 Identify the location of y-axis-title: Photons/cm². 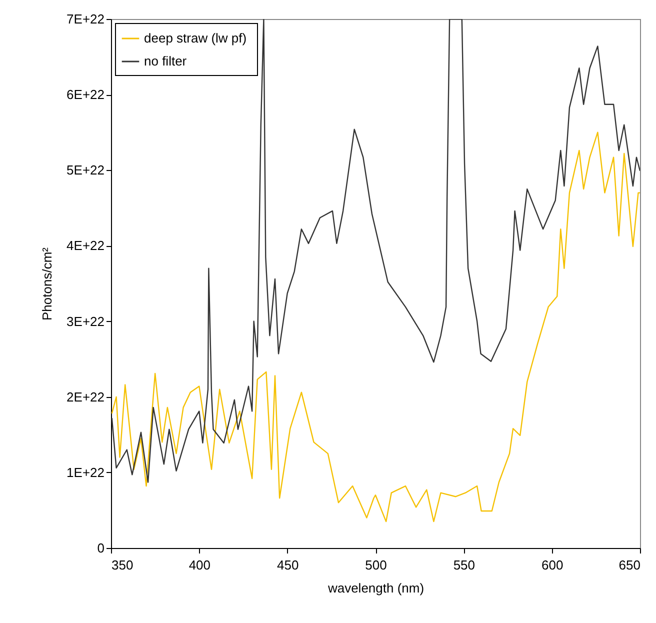
(47, 283).